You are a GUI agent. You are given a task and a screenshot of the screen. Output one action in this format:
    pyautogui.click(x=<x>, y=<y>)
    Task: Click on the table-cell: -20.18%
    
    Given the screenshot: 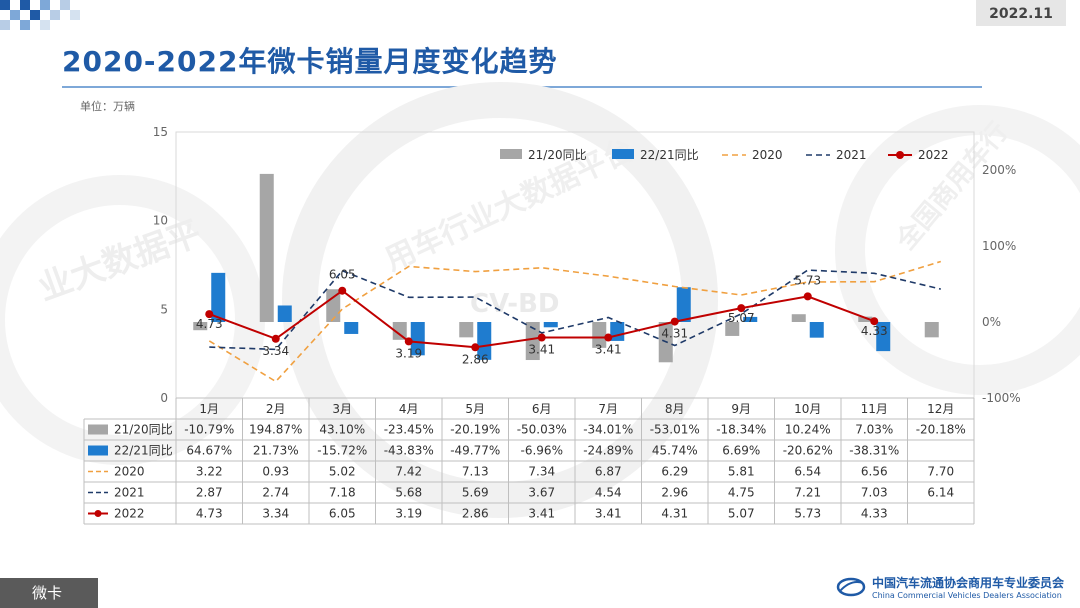 What is the action you would take?
    pyautogui.click(x=941, y=430)
    